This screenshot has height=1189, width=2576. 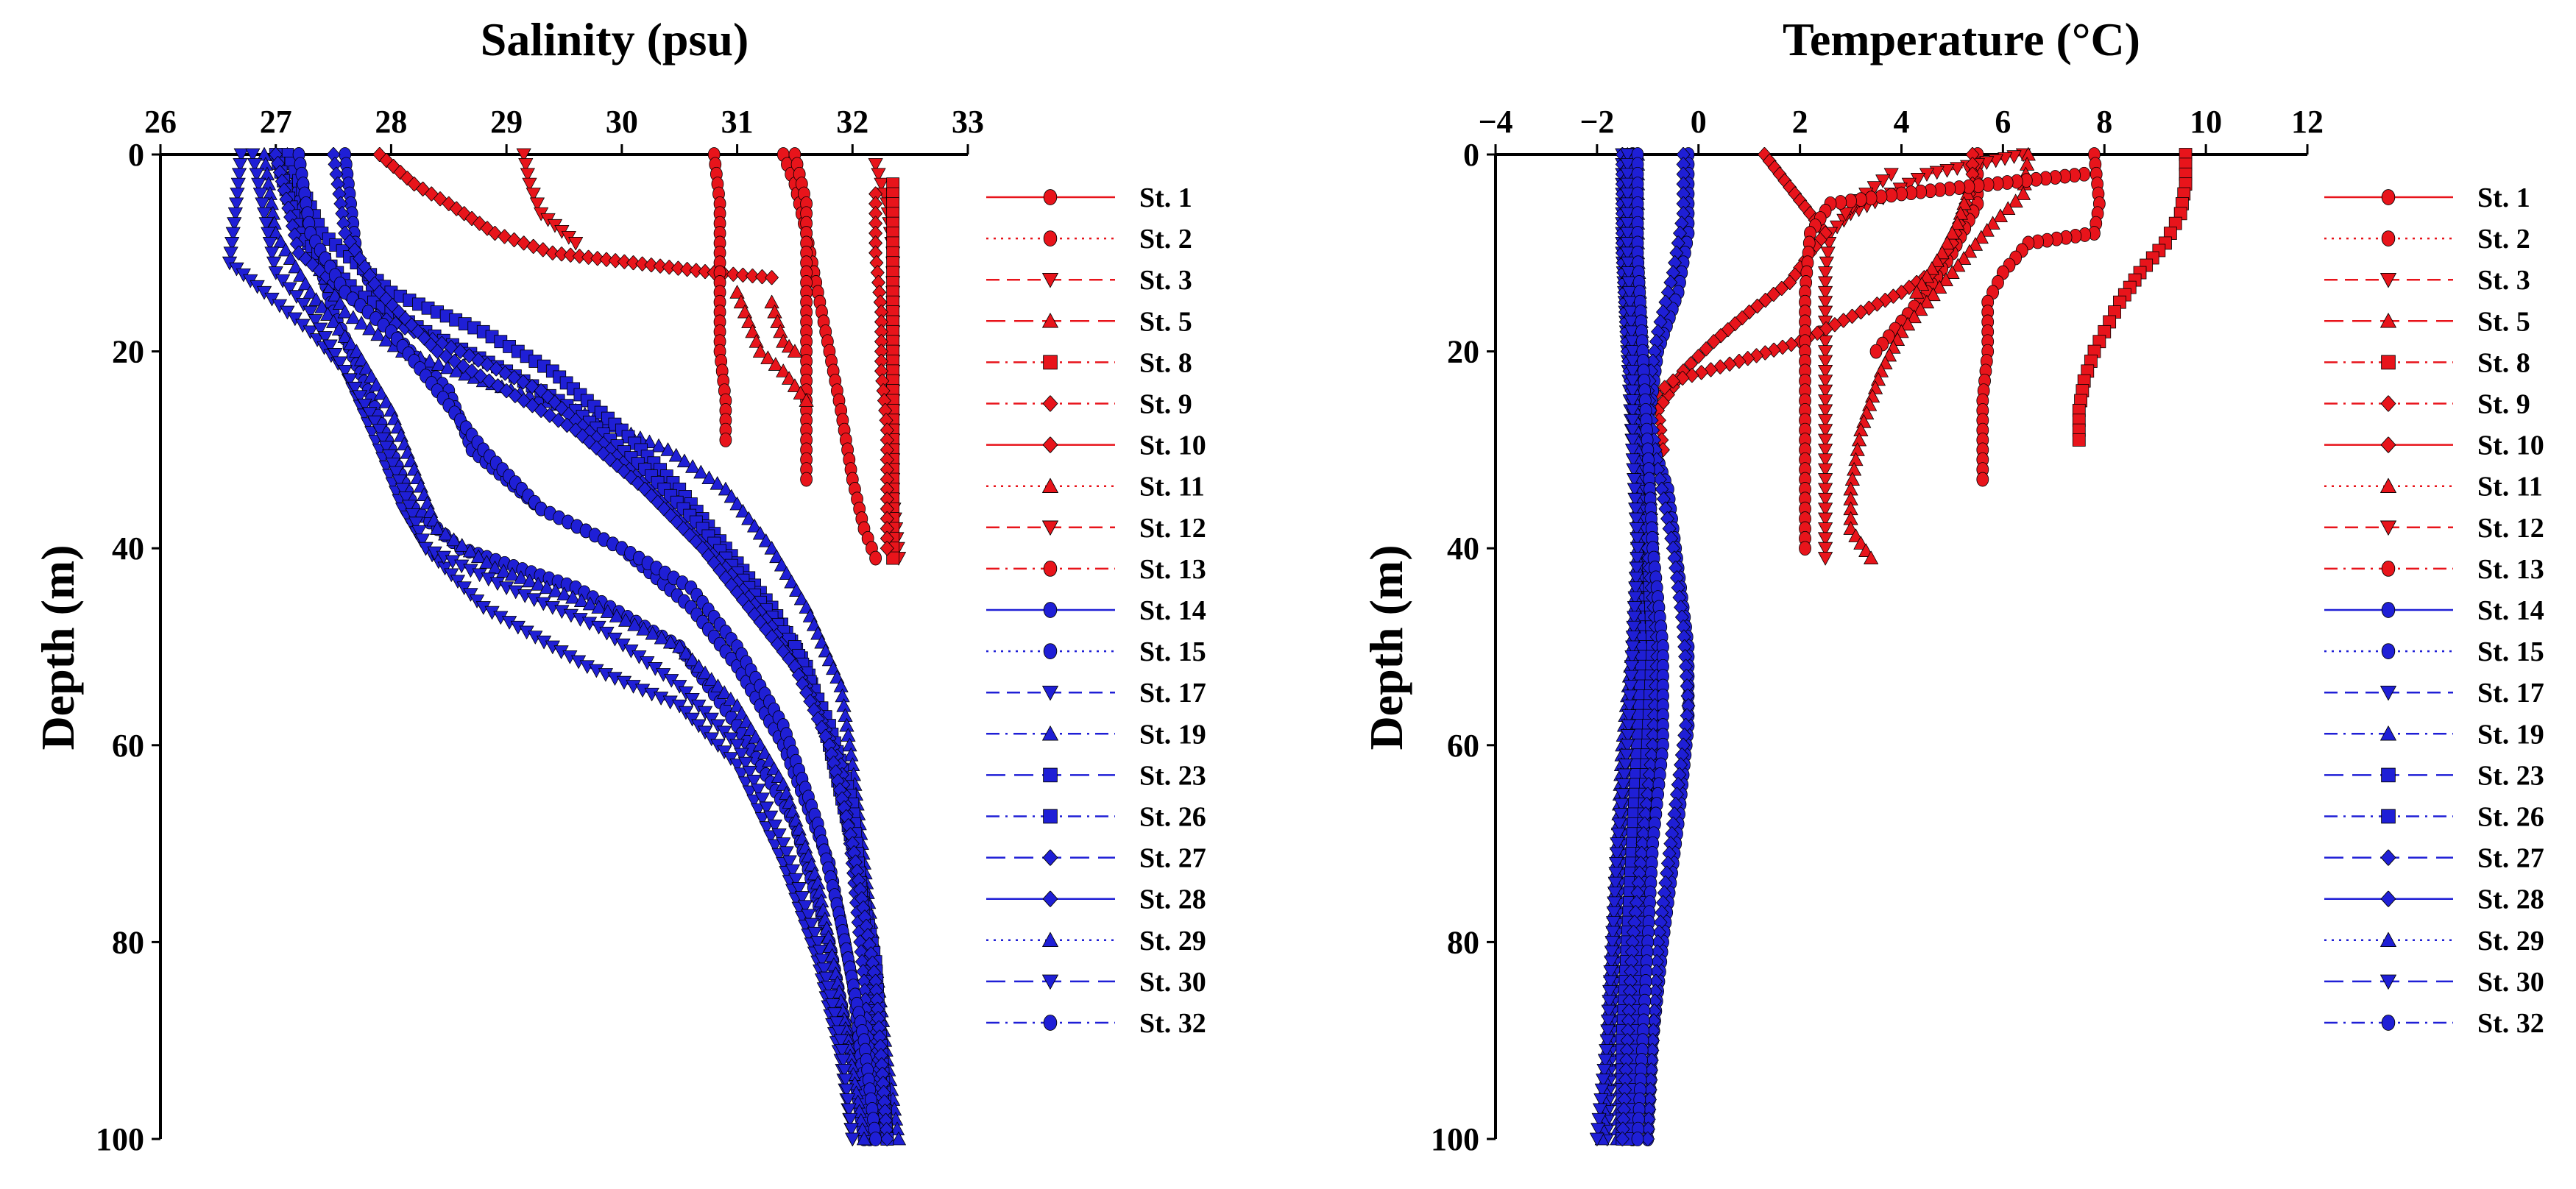 What do you see at coordinates (1165, 280) in the screenshot?
I see `salinity-legend-label: St. 3` at bounding box center [1165, 280].